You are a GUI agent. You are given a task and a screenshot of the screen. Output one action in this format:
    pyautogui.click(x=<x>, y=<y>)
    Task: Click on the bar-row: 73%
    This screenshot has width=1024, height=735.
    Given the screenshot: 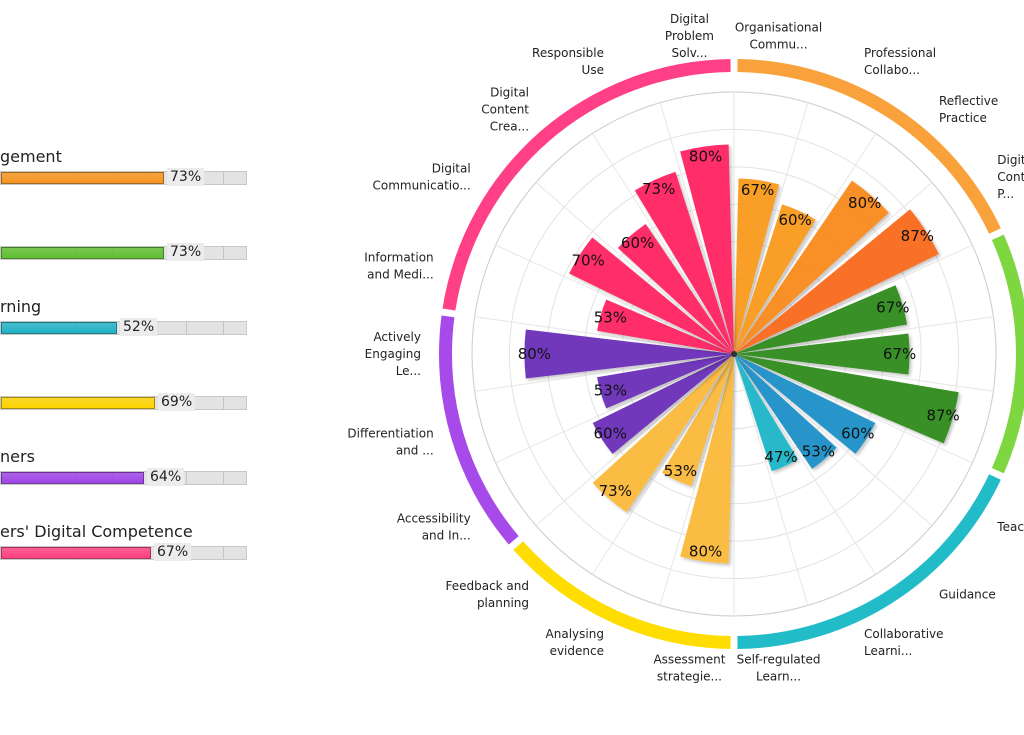 What is the action you would take?
    pyautogui.click(x=130, y=252)
    